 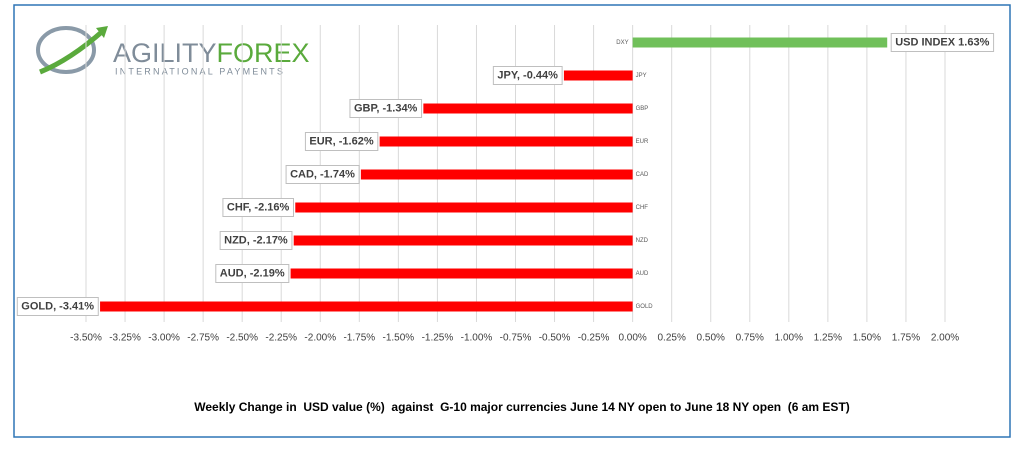 I want to click on x-tick-label: -1.00%, so click(x=477, y=338).